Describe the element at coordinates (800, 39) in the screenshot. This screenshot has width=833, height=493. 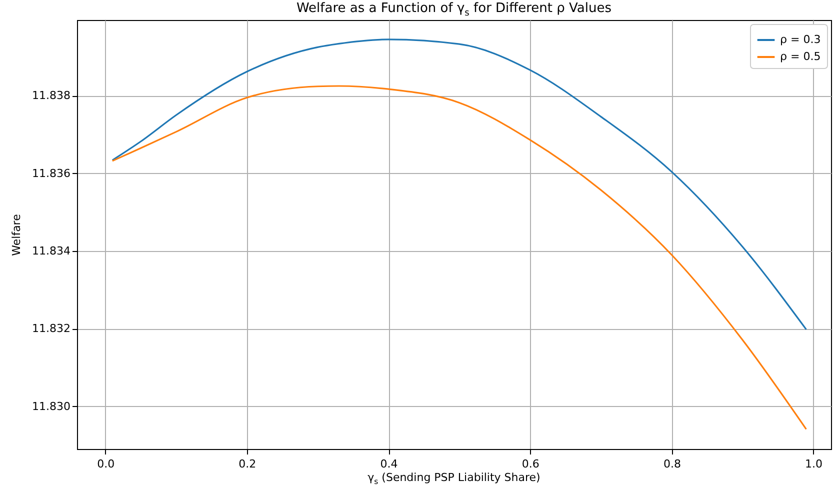
I see `legend-label: ρ = 0.3` at that location.